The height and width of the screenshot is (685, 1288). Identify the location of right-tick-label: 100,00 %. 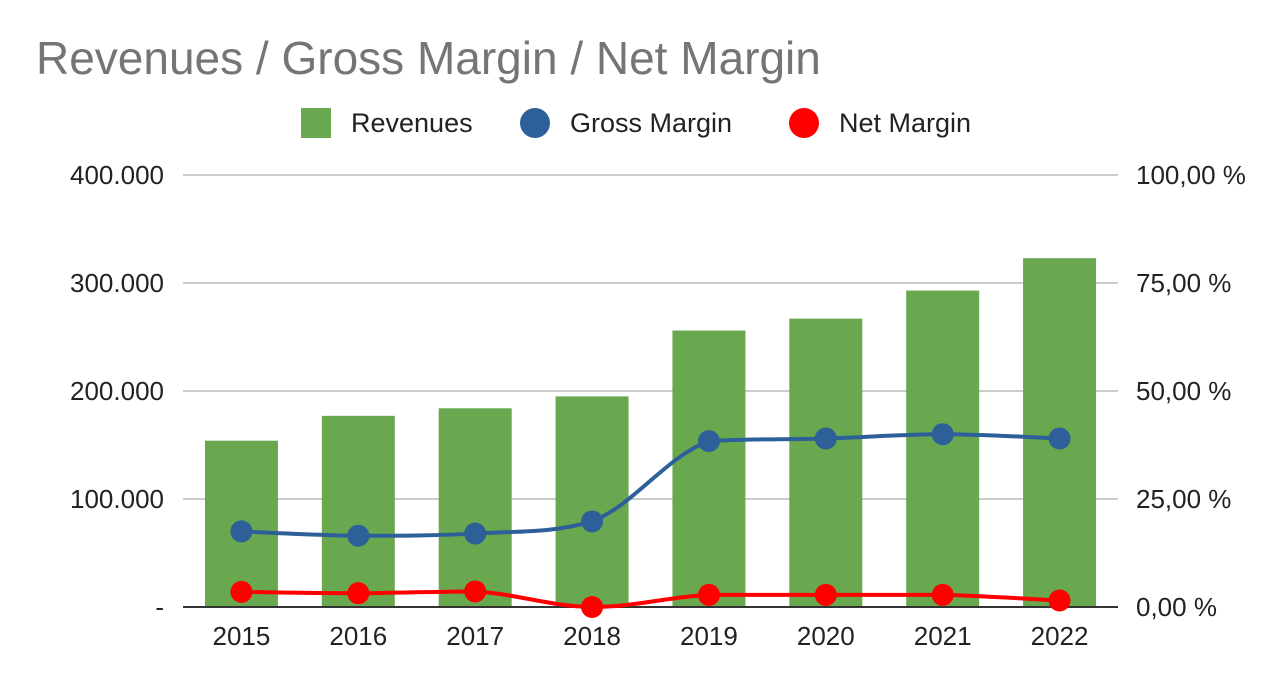
(1191, 175).